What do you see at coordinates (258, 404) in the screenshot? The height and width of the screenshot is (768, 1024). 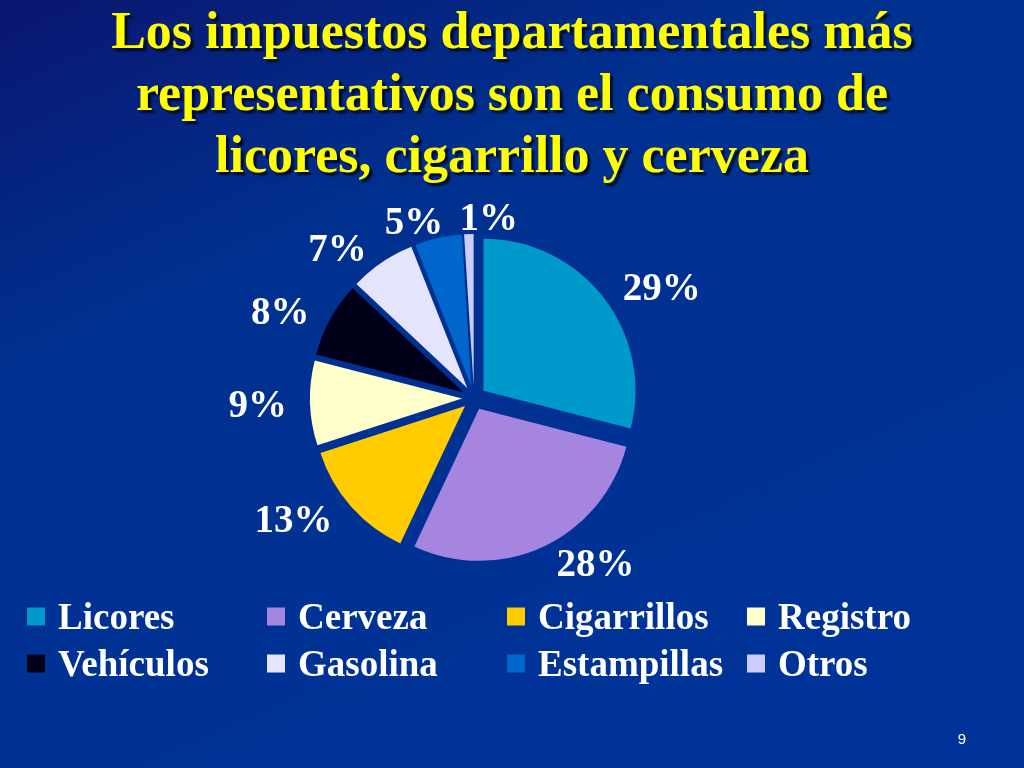 I see `data-label: 9%` at bounding box center [258, 404].